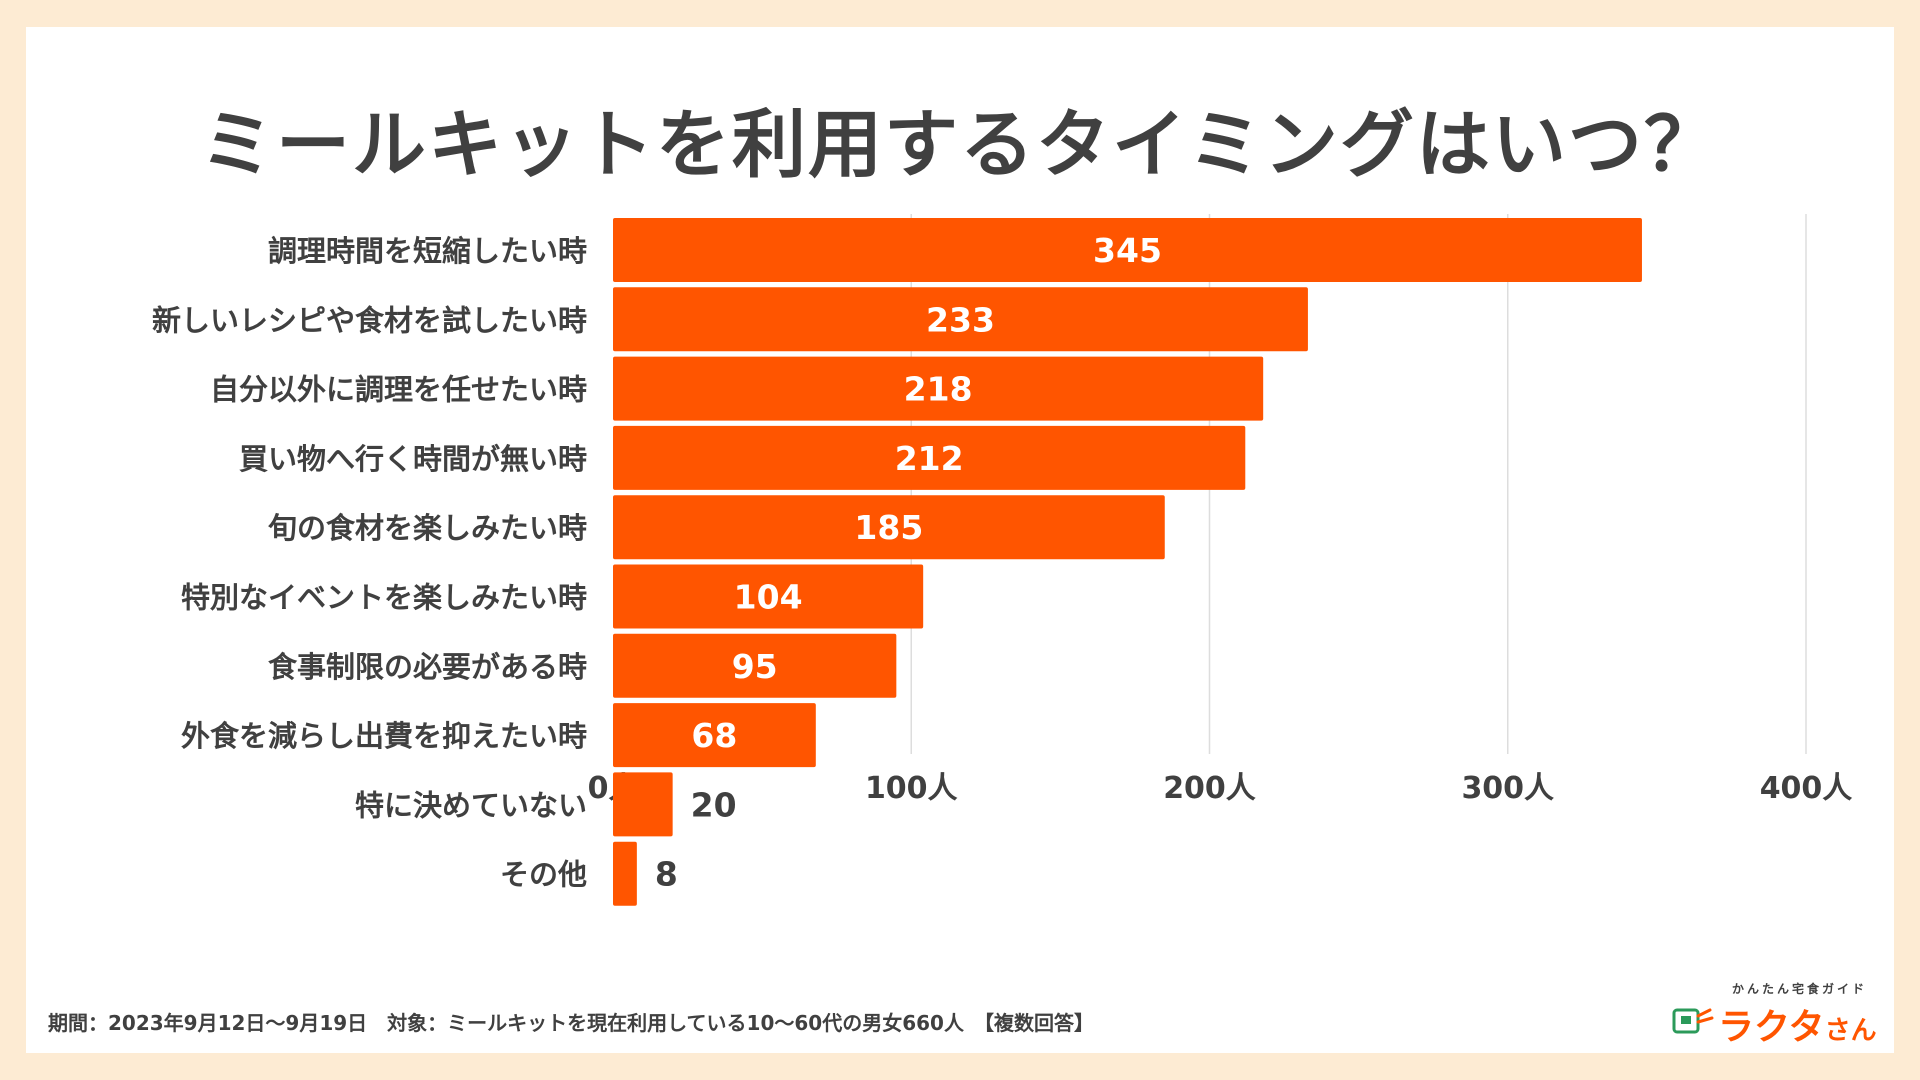  I want to click on value-label: 212, so click(929, 458).